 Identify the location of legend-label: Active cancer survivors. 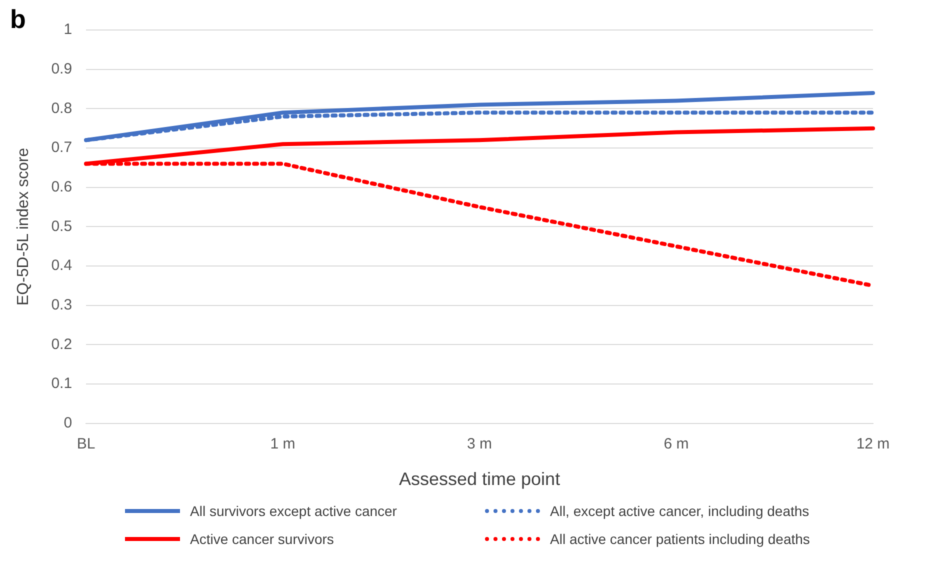
(262, 539).